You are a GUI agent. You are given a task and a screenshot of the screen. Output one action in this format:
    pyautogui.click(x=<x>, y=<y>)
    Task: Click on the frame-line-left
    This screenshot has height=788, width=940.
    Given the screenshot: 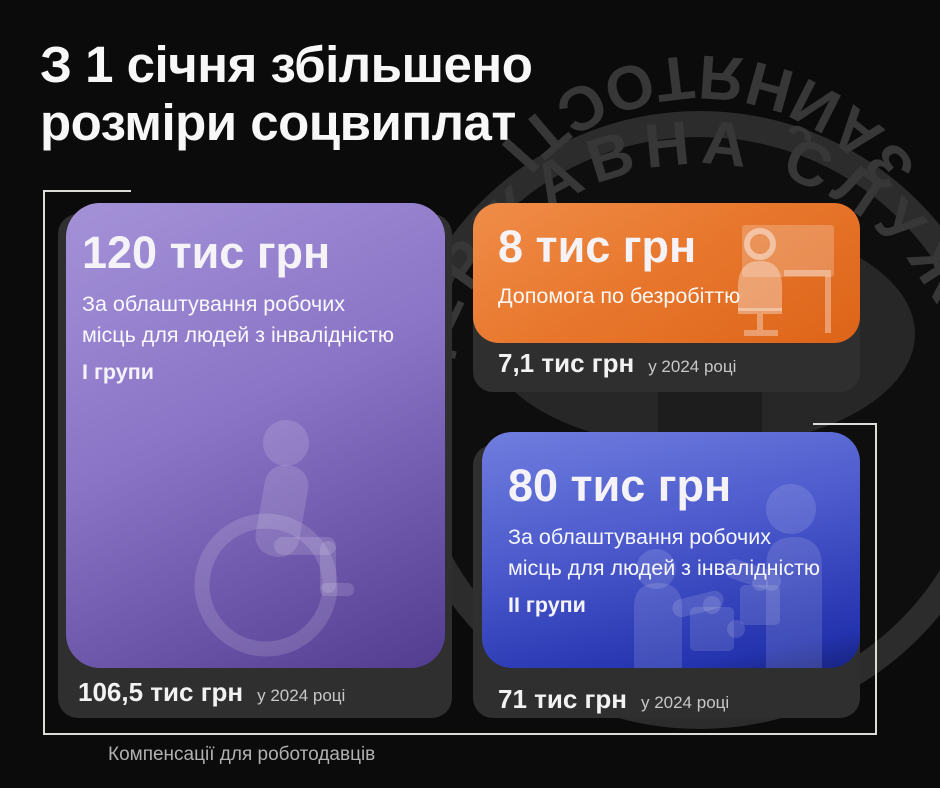 What is the action you would take?
    pyautogui.click(x=44, y=462)
    